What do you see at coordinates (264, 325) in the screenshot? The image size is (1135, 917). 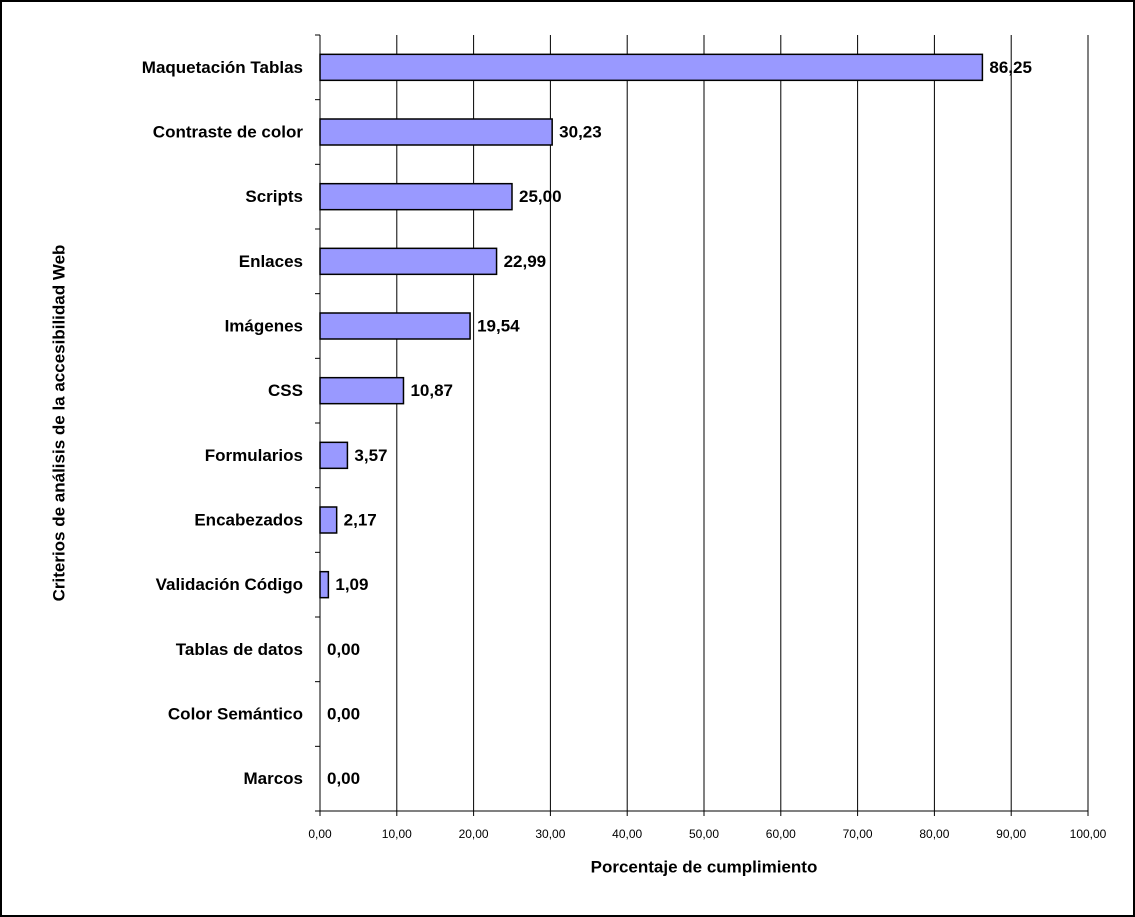 I see `y-tick-label: Imágenes` at bounding box center [264, 325].